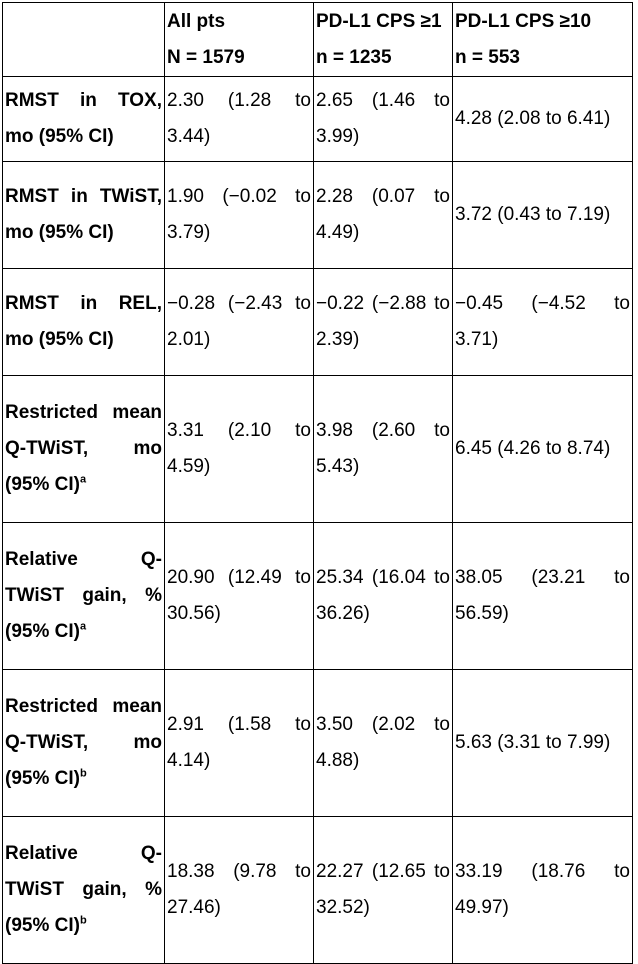 The height and width of the screenshot is (964, 638). I want to click on row-label: Relative Q-TWiST gain, % (95% CI)a, so click(83, 596).